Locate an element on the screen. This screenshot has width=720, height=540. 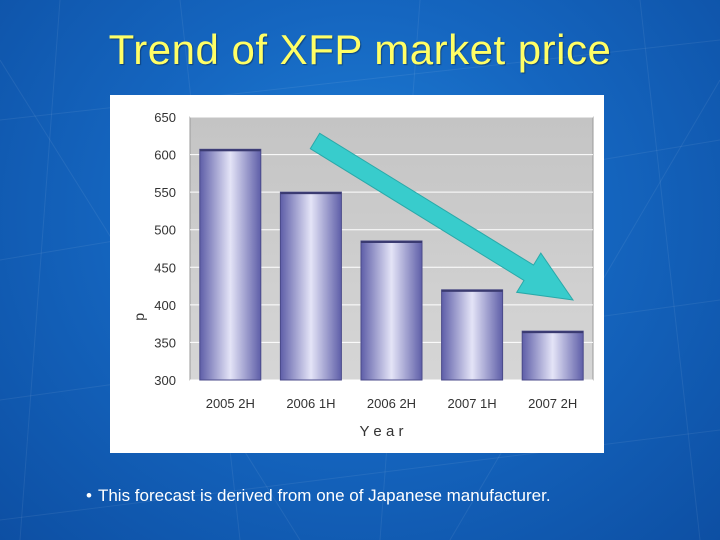
y-tick-label: 350 is located at coordinates (165, 342).